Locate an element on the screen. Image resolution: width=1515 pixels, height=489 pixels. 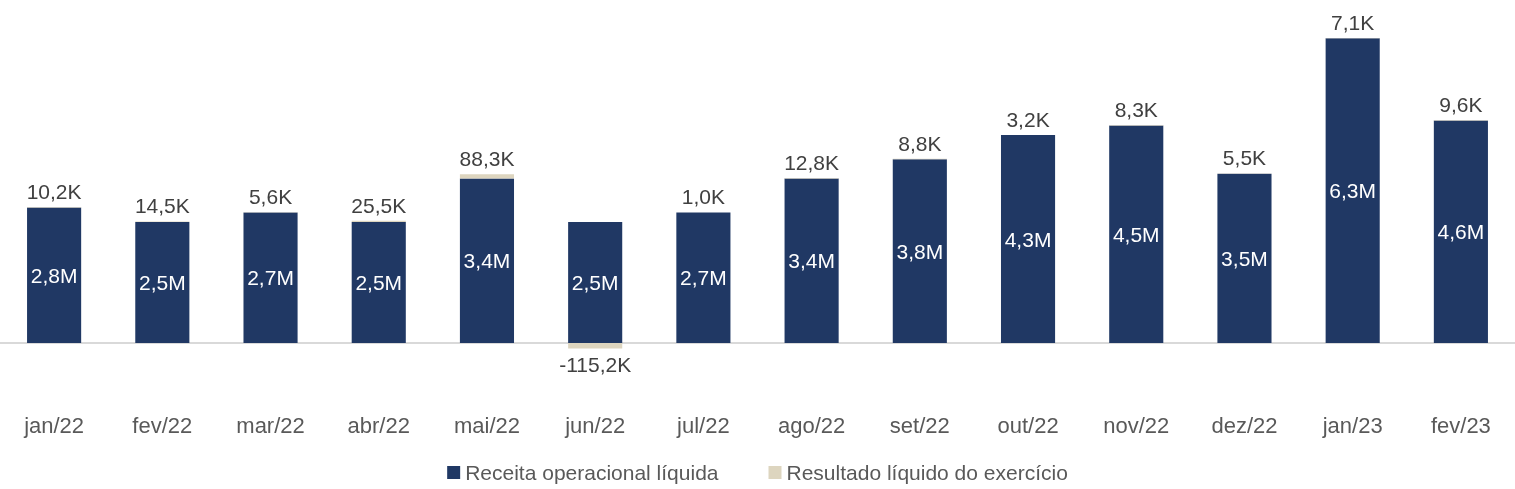
data-label: 2,8M is located at coordinates (54, 275).